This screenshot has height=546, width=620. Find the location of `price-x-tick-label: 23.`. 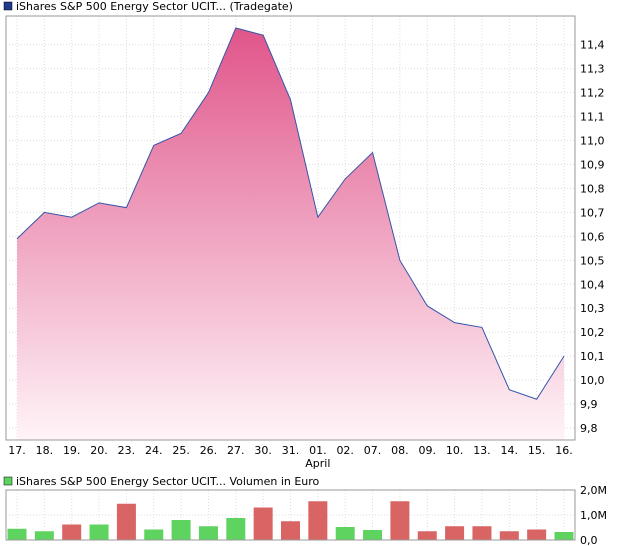

price-x-tick-label: 23. is located at coordinates (127, 450).